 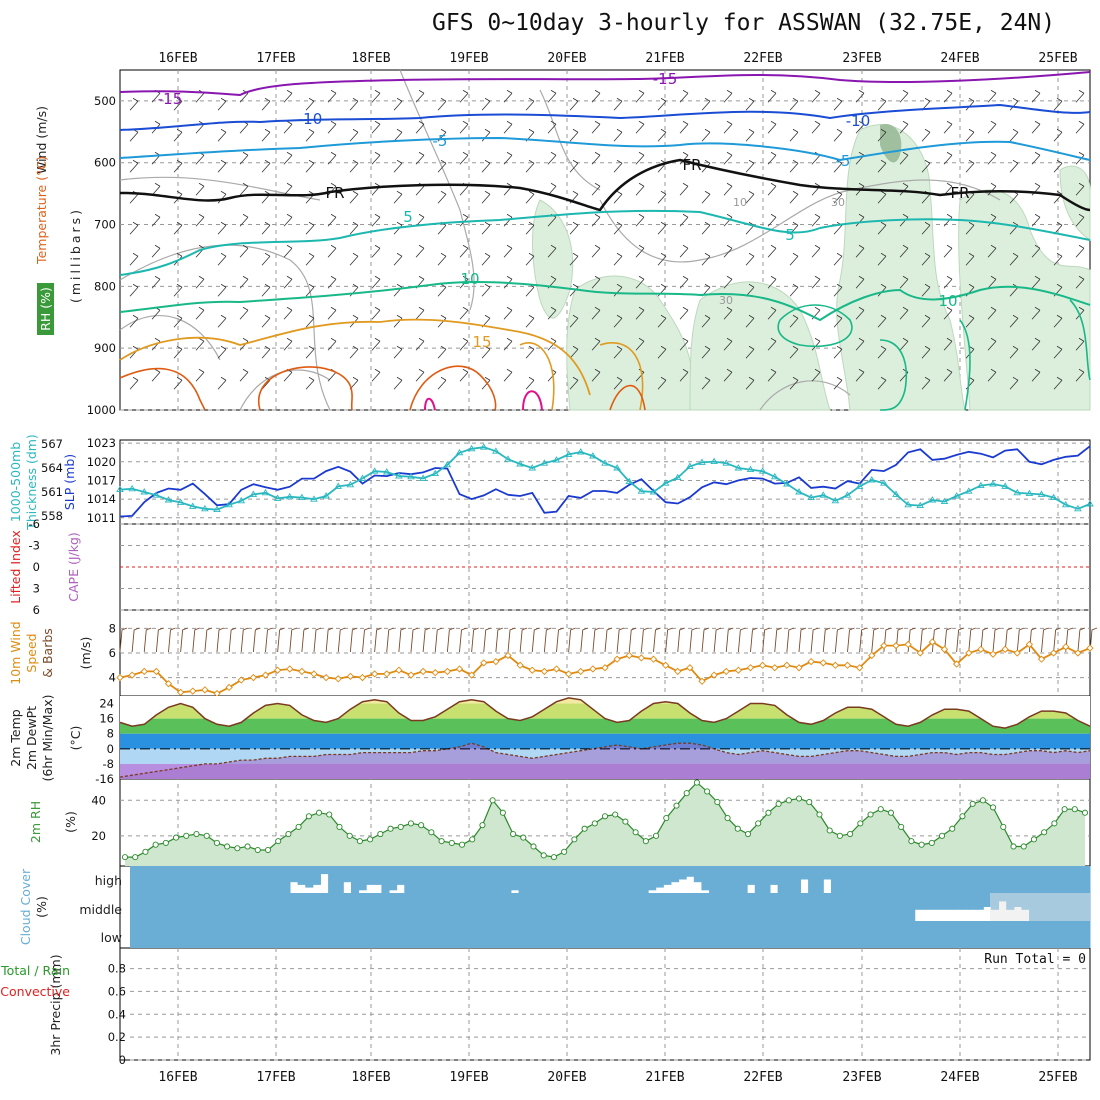 I want to click on date-label-bottom: 16FEB, so click(x=177, y=1077).